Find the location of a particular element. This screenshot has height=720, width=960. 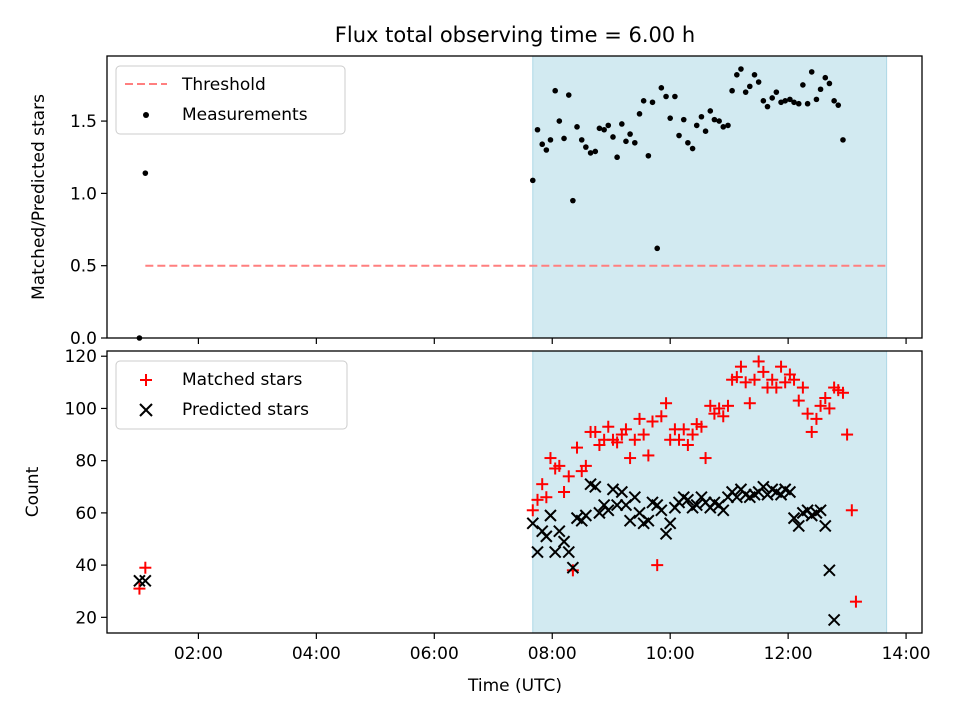

count-y-axis: 20 40 60 80 100 120 is located at coordinates (86, 487).